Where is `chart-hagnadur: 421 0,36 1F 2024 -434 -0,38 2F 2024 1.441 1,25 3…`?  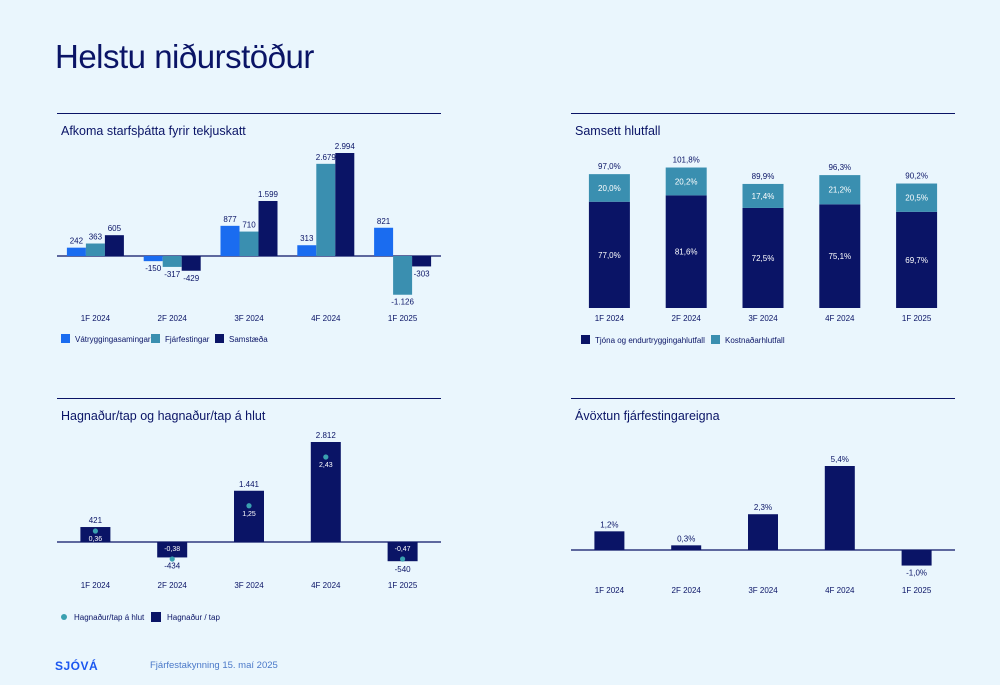 chart-hagnadur: 421 0,36 1F 2024 -434 -0,38 2F 2024 1.441 1,25 3… is located at coordinates (249, 526).